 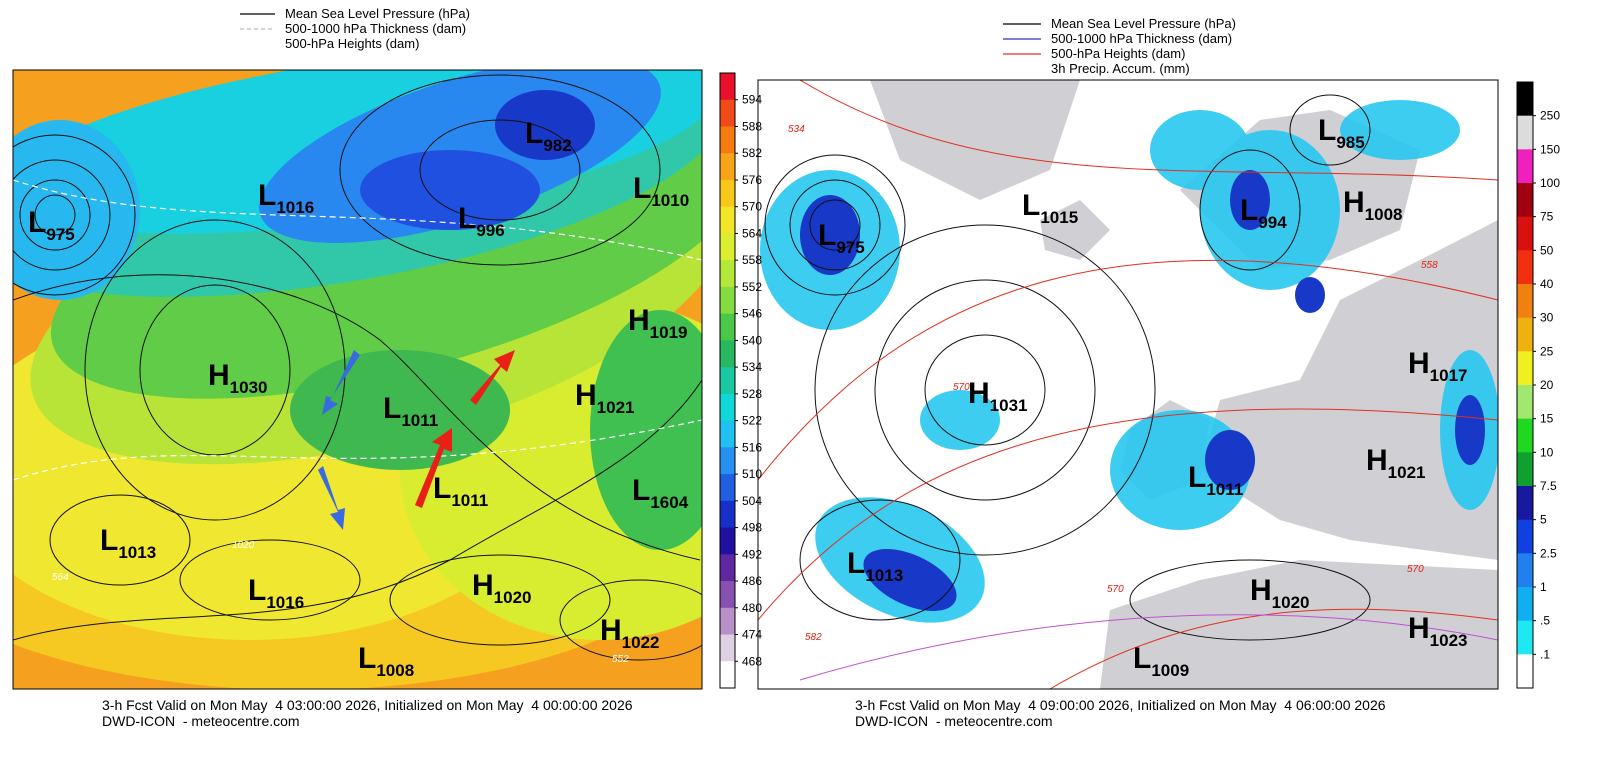 What do you see at coordinates (1120, 68) in the screenshot?
I see `legend-label: 3h Precip. Accum. (mm)` at bounding box center [1120, 68].